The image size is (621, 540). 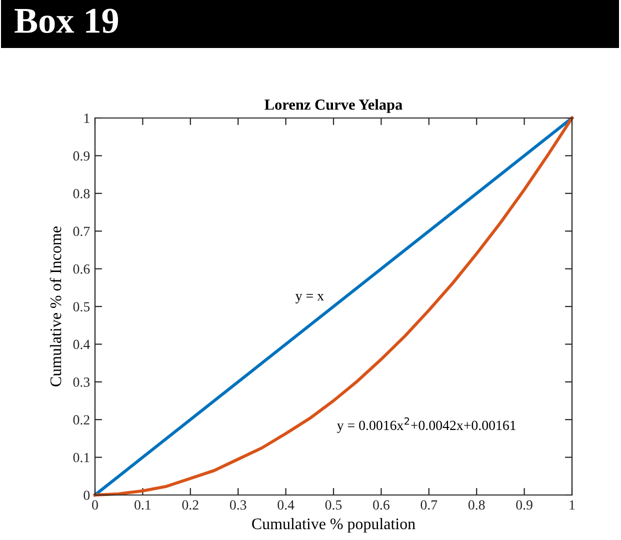 What do you see at coordinates (572, 505) in the screenshot?
I see `x-tick-label: 1` at bounding box center [572, 505].